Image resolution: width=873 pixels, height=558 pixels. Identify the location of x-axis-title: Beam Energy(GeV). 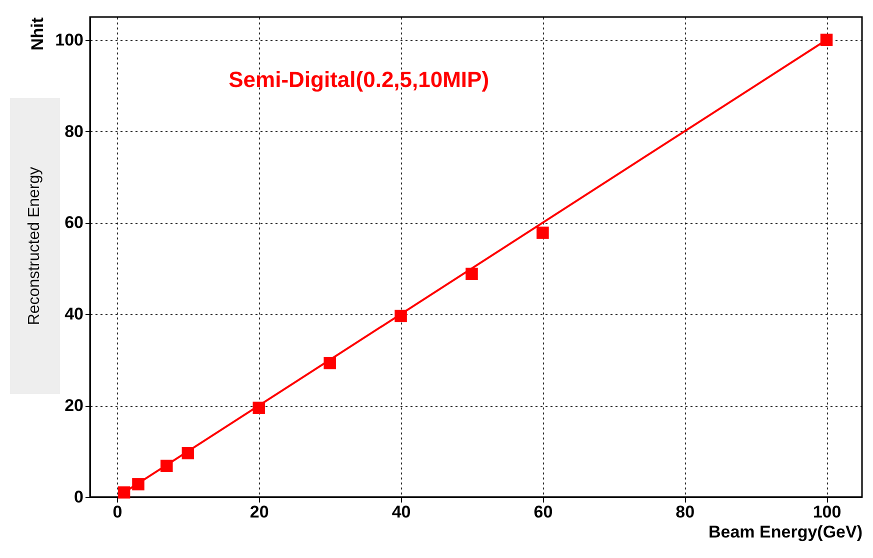
(785, 532).